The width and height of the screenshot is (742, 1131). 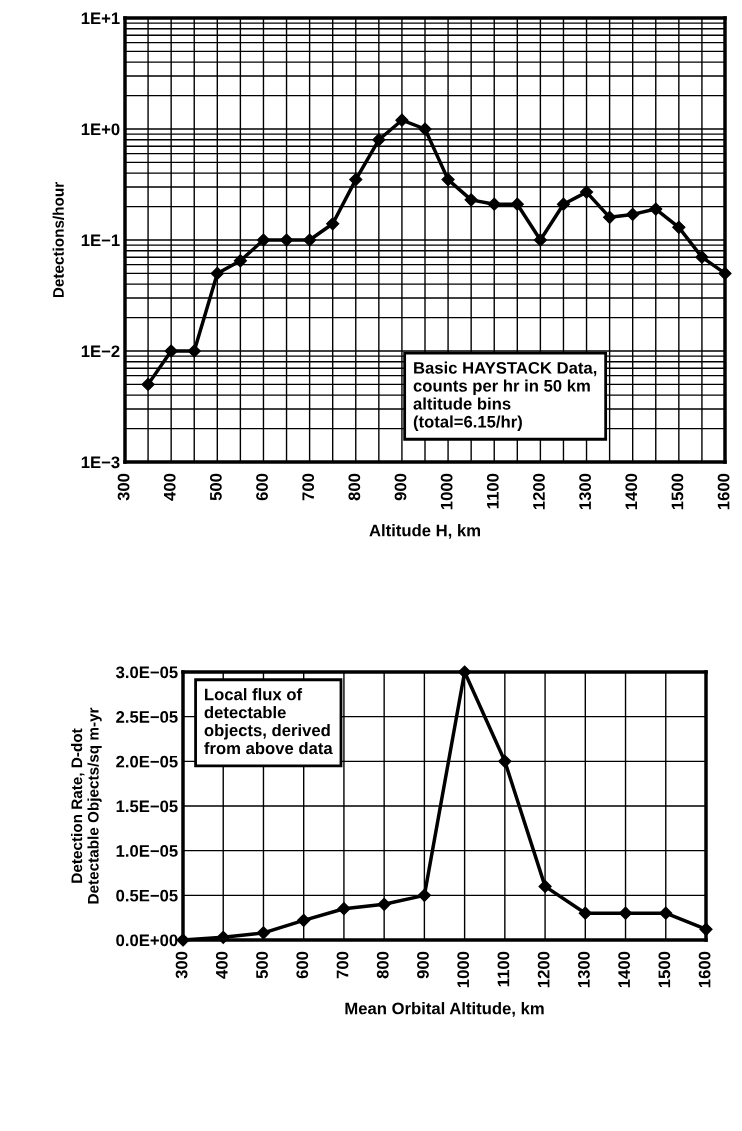 I want to click on y-tick-label: 2.5E−05, so click(x=147, y=717).